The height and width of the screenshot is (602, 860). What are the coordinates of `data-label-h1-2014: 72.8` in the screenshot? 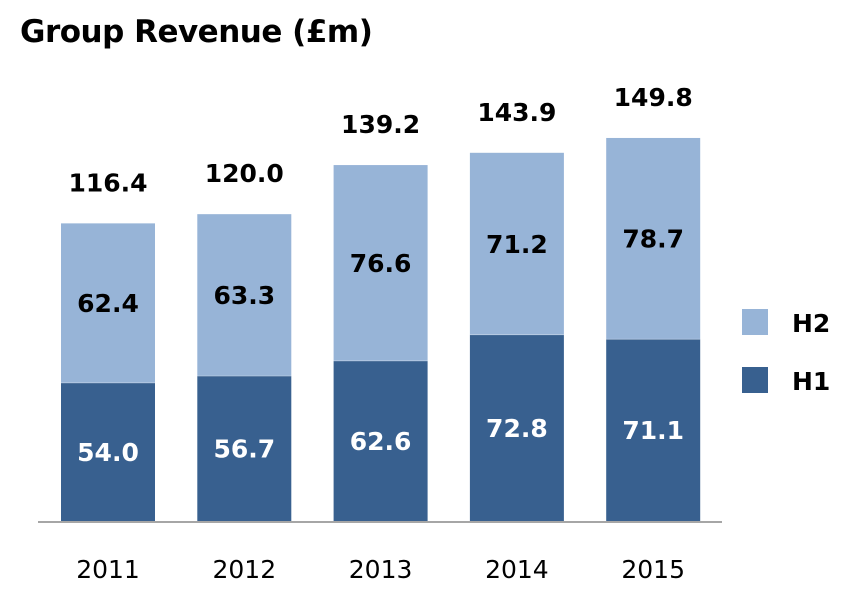 It's located at (517, 428).